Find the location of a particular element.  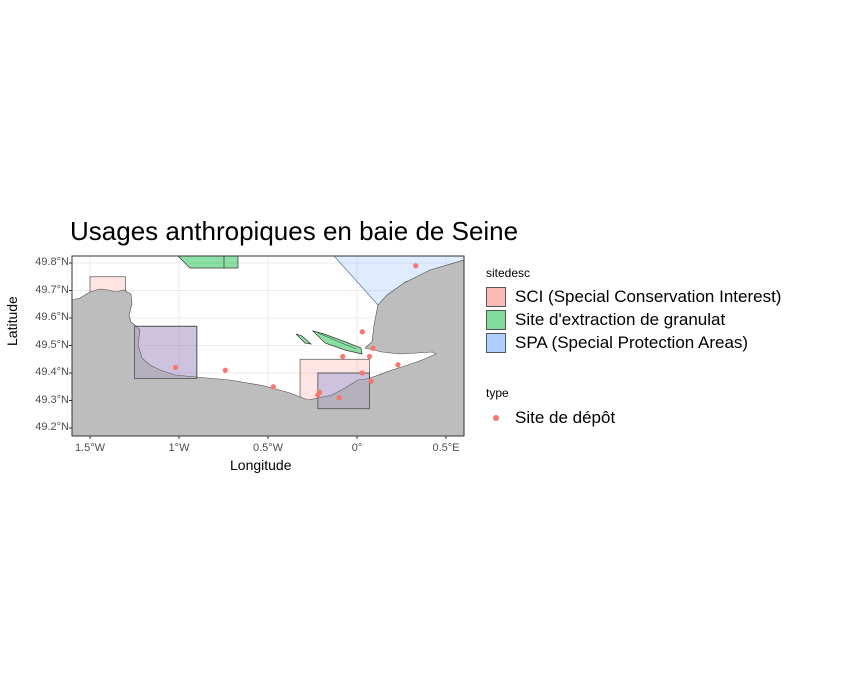

y-tick-label: 49.3°N is located at coordinates (52, 399).